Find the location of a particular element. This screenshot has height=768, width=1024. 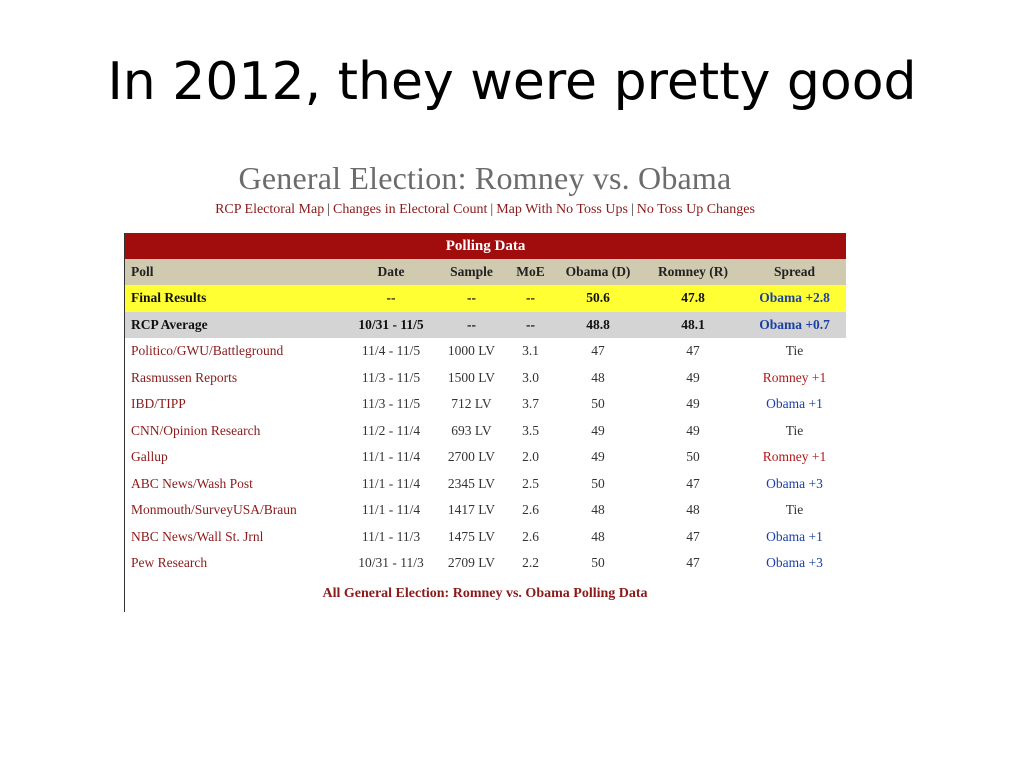

cell-moe: 2.2 is located at coordinates (530, 563).